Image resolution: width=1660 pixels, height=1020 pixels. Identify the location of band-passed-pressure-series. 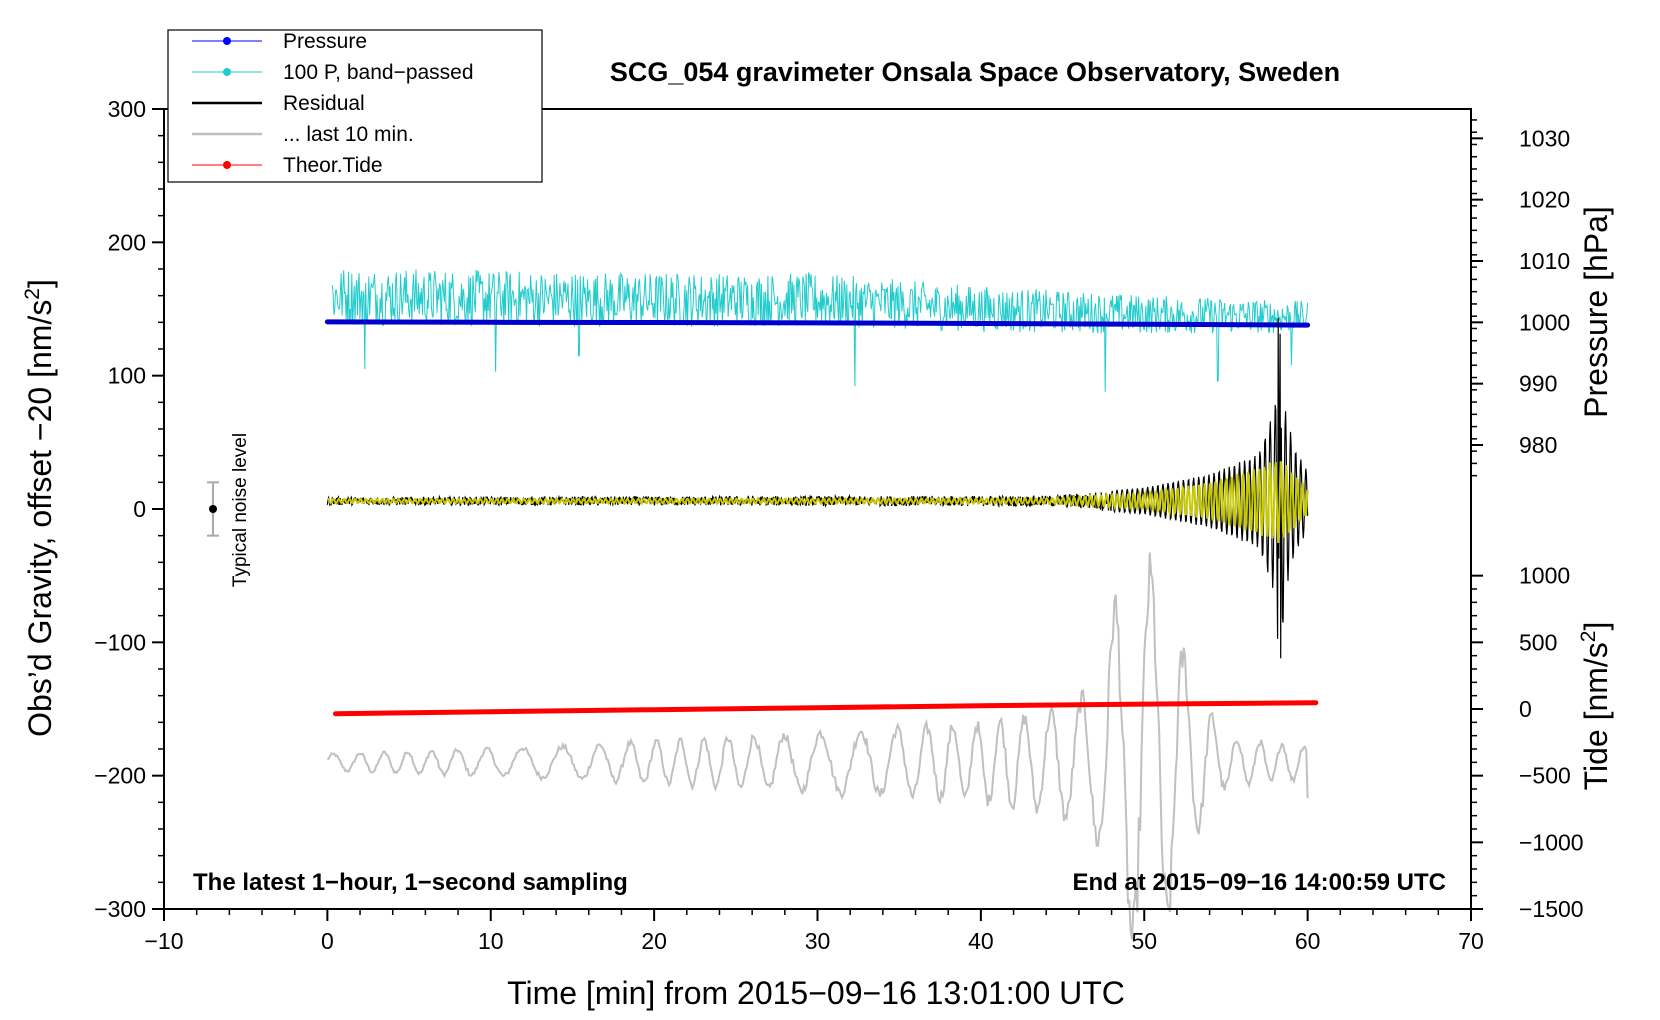
(820, 330).